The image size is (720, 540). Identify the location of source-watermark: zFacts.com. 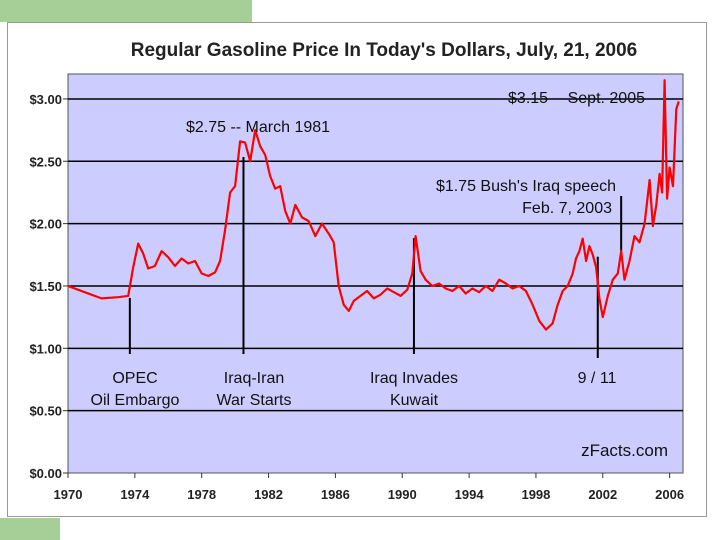
(624, 450).